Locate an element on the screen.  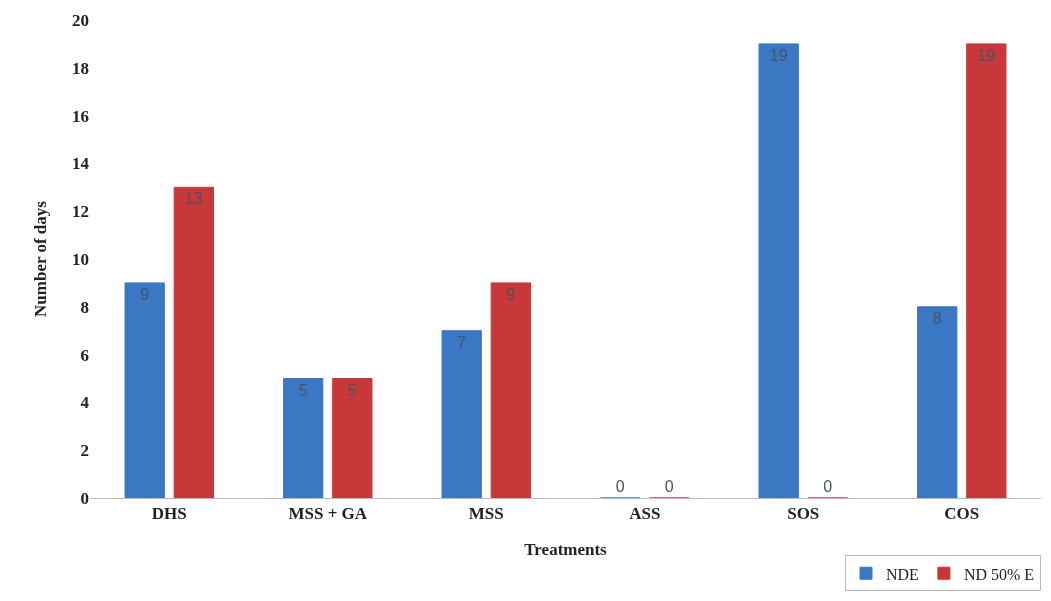
y-tick-label: 8 is located at coordinates (84, 307).